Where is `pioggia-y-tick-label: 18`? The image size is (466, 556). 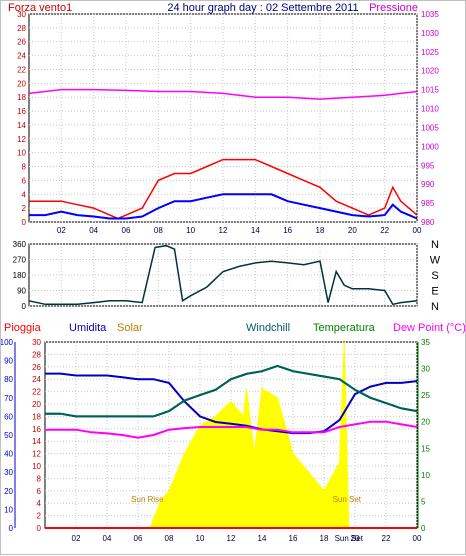 pioggia-y-tick-label: 18 is located at coordinates (36, 416).